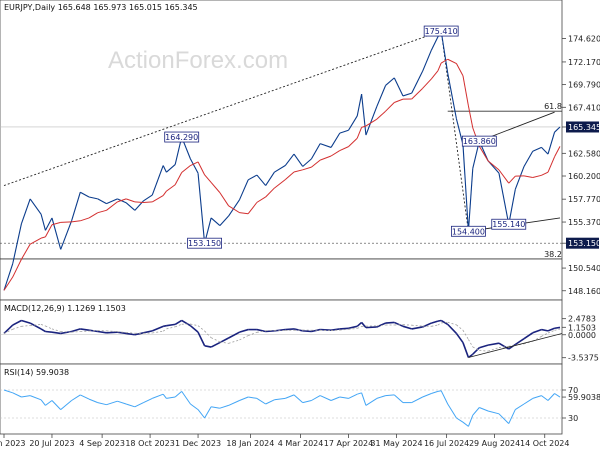  I want to click on price-label-text: 175.410, so click(441, 31).